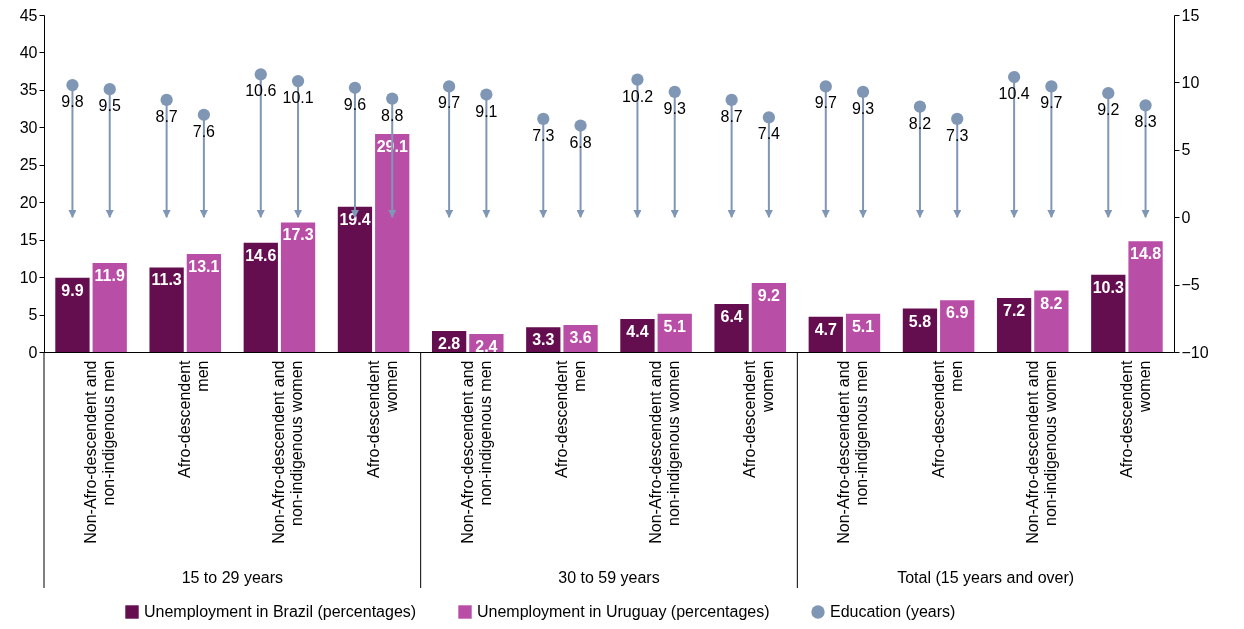  What do you see at coordinates (28, 90) in the screenshot?
I see `y-tick-label: 35` at bounding box center [28, 90].